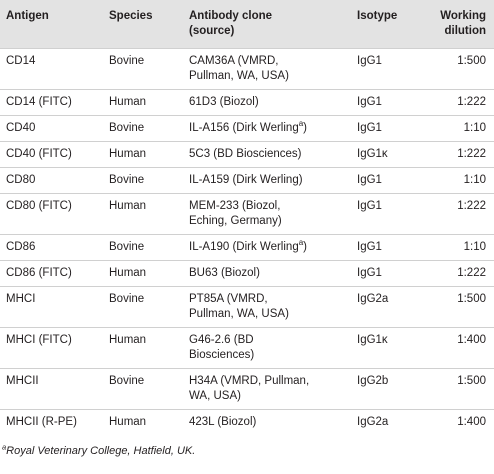  What do you see at coordinates (39, 273) in the screenshot?
I see `cell-text: CD86 (FITC)` at bounding box center [39, 273].